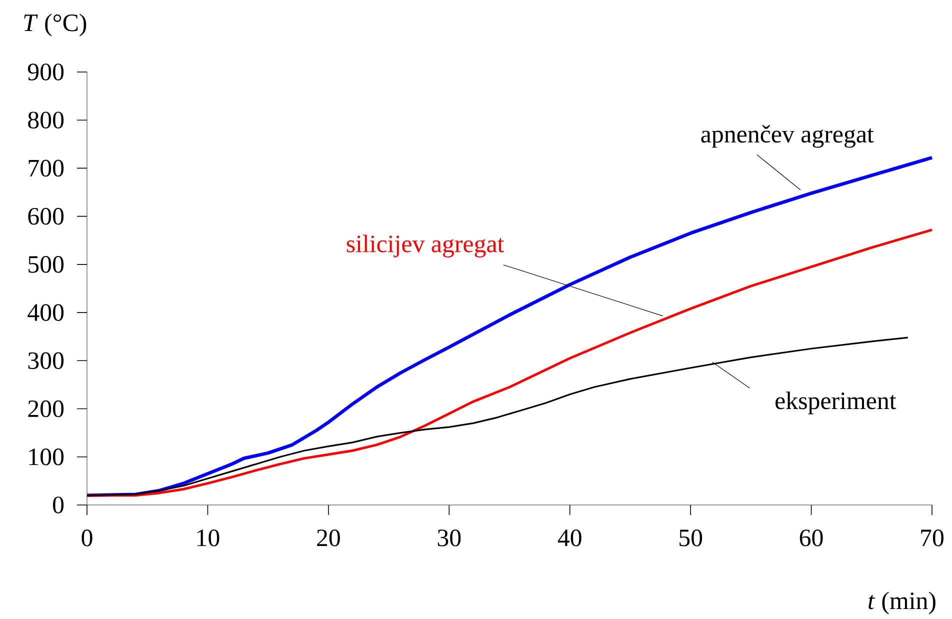 This screenshot has width=952, height=619. I want to click on x-tick-label: 10, so click(208, 537).